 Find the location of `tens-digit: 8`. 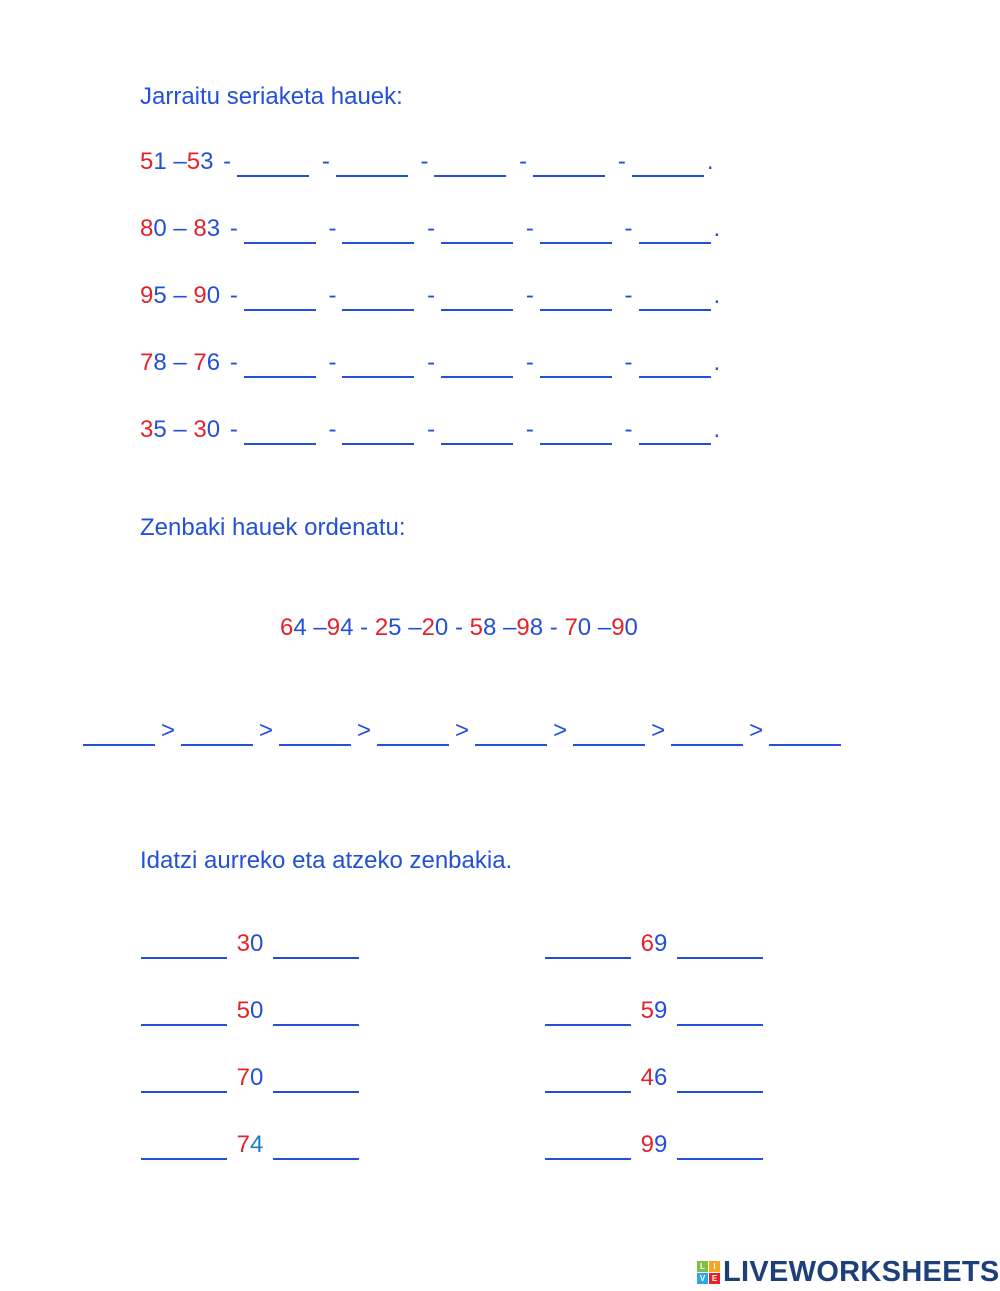

tens-digit: 8 is located at coordinates (147, 228).